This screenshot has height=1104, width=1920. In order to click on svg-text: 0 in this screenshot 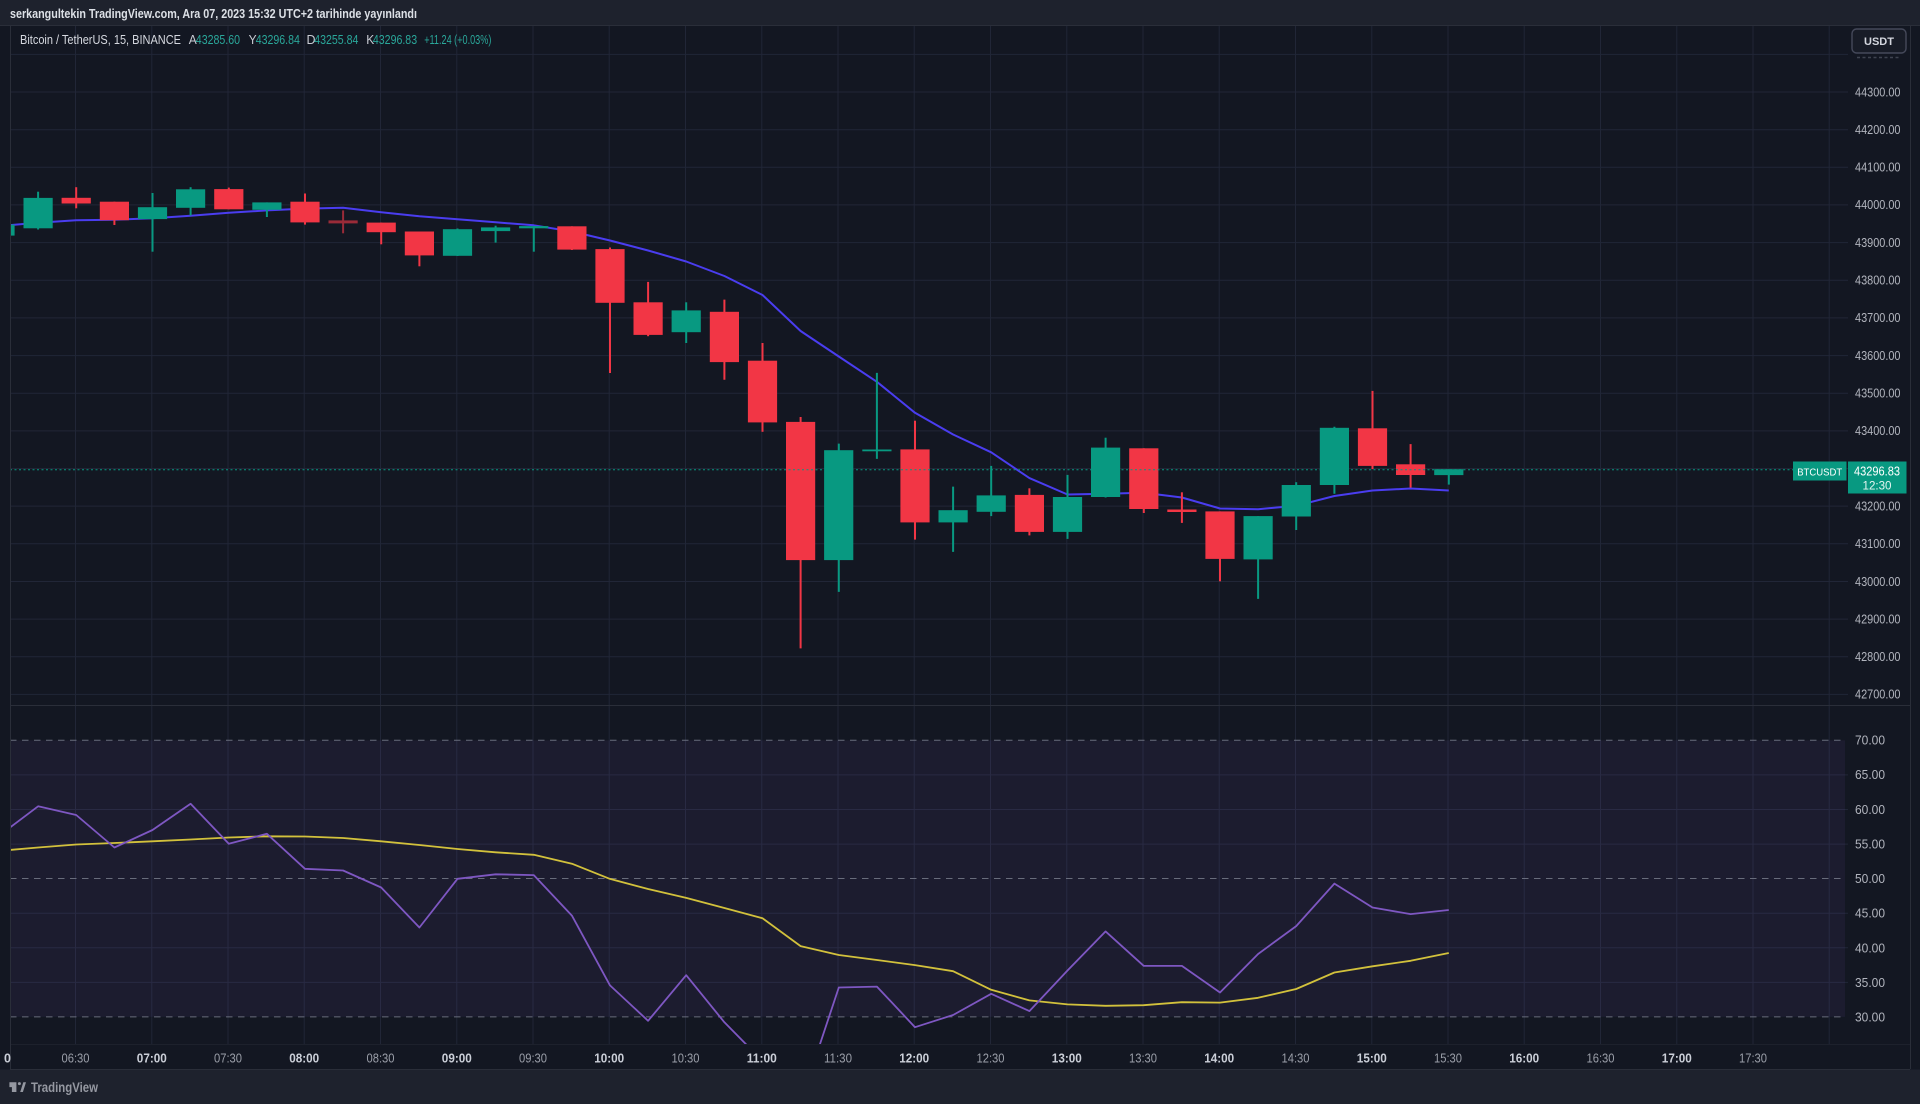, I will do `click(7, 1059)`.